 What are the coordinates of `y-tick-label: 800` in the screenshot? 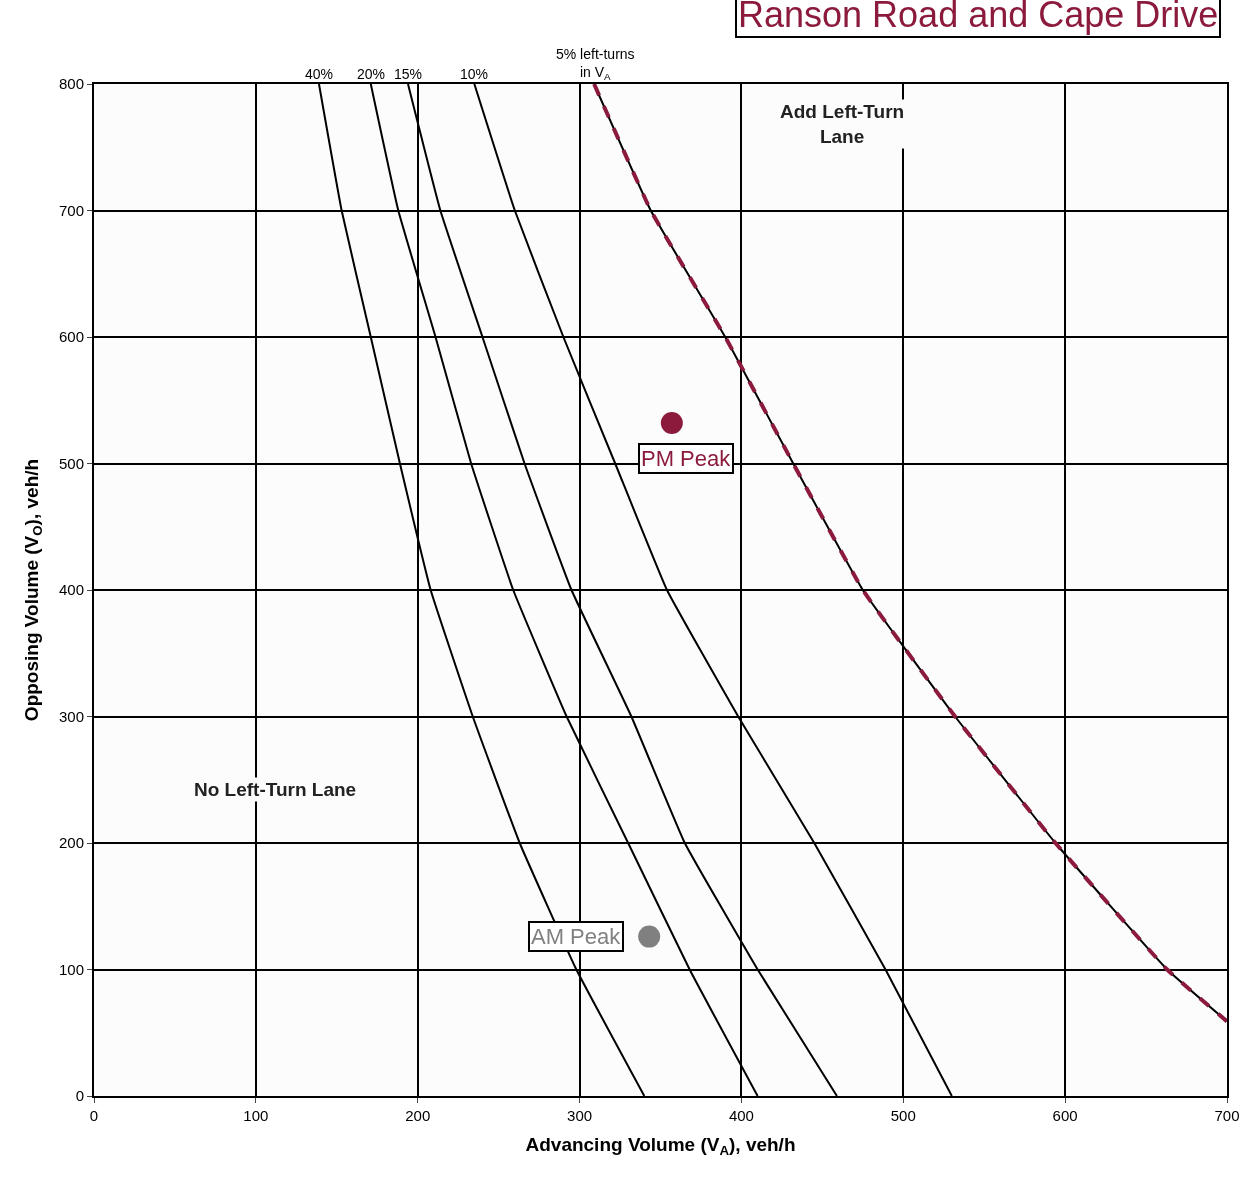 It's located at (71, 84).